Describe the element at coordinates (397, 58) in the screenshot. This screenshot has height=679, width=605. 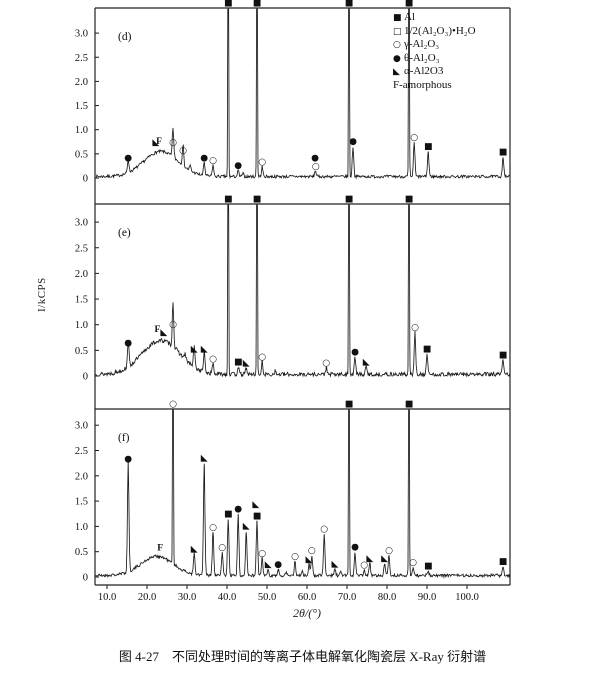
I see `legend-symbol-icon: ●` at that location.